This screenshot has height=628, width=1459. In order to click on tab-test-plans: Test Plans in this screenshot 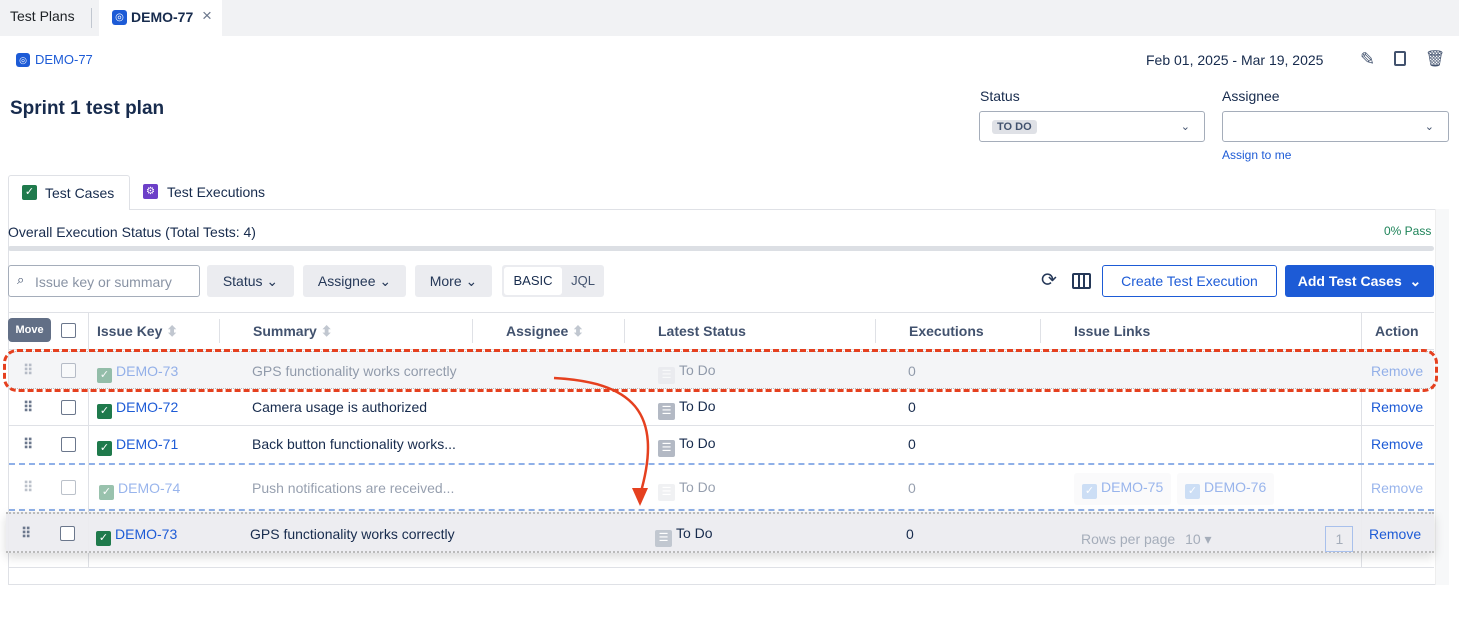, I will do `click(42, 16)`.